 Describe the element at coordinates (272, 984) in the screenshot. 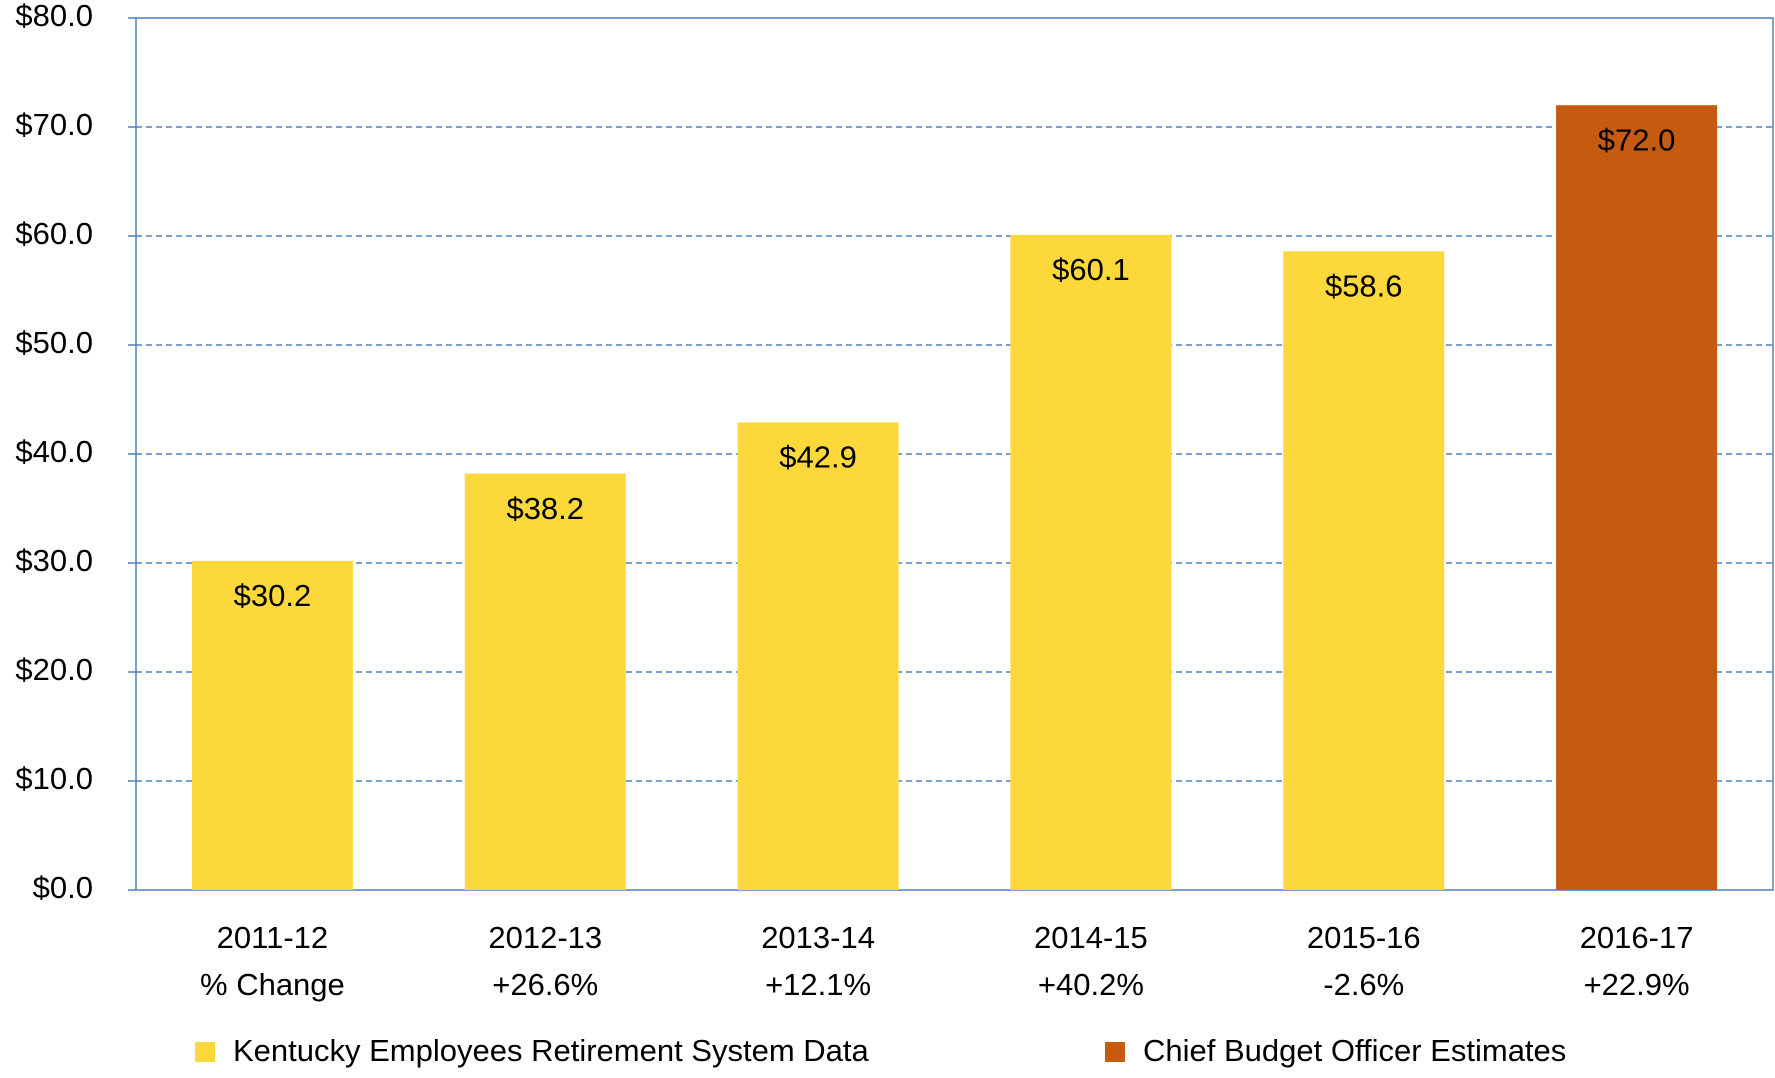

I see `x-tick-note: % Change` at that location.